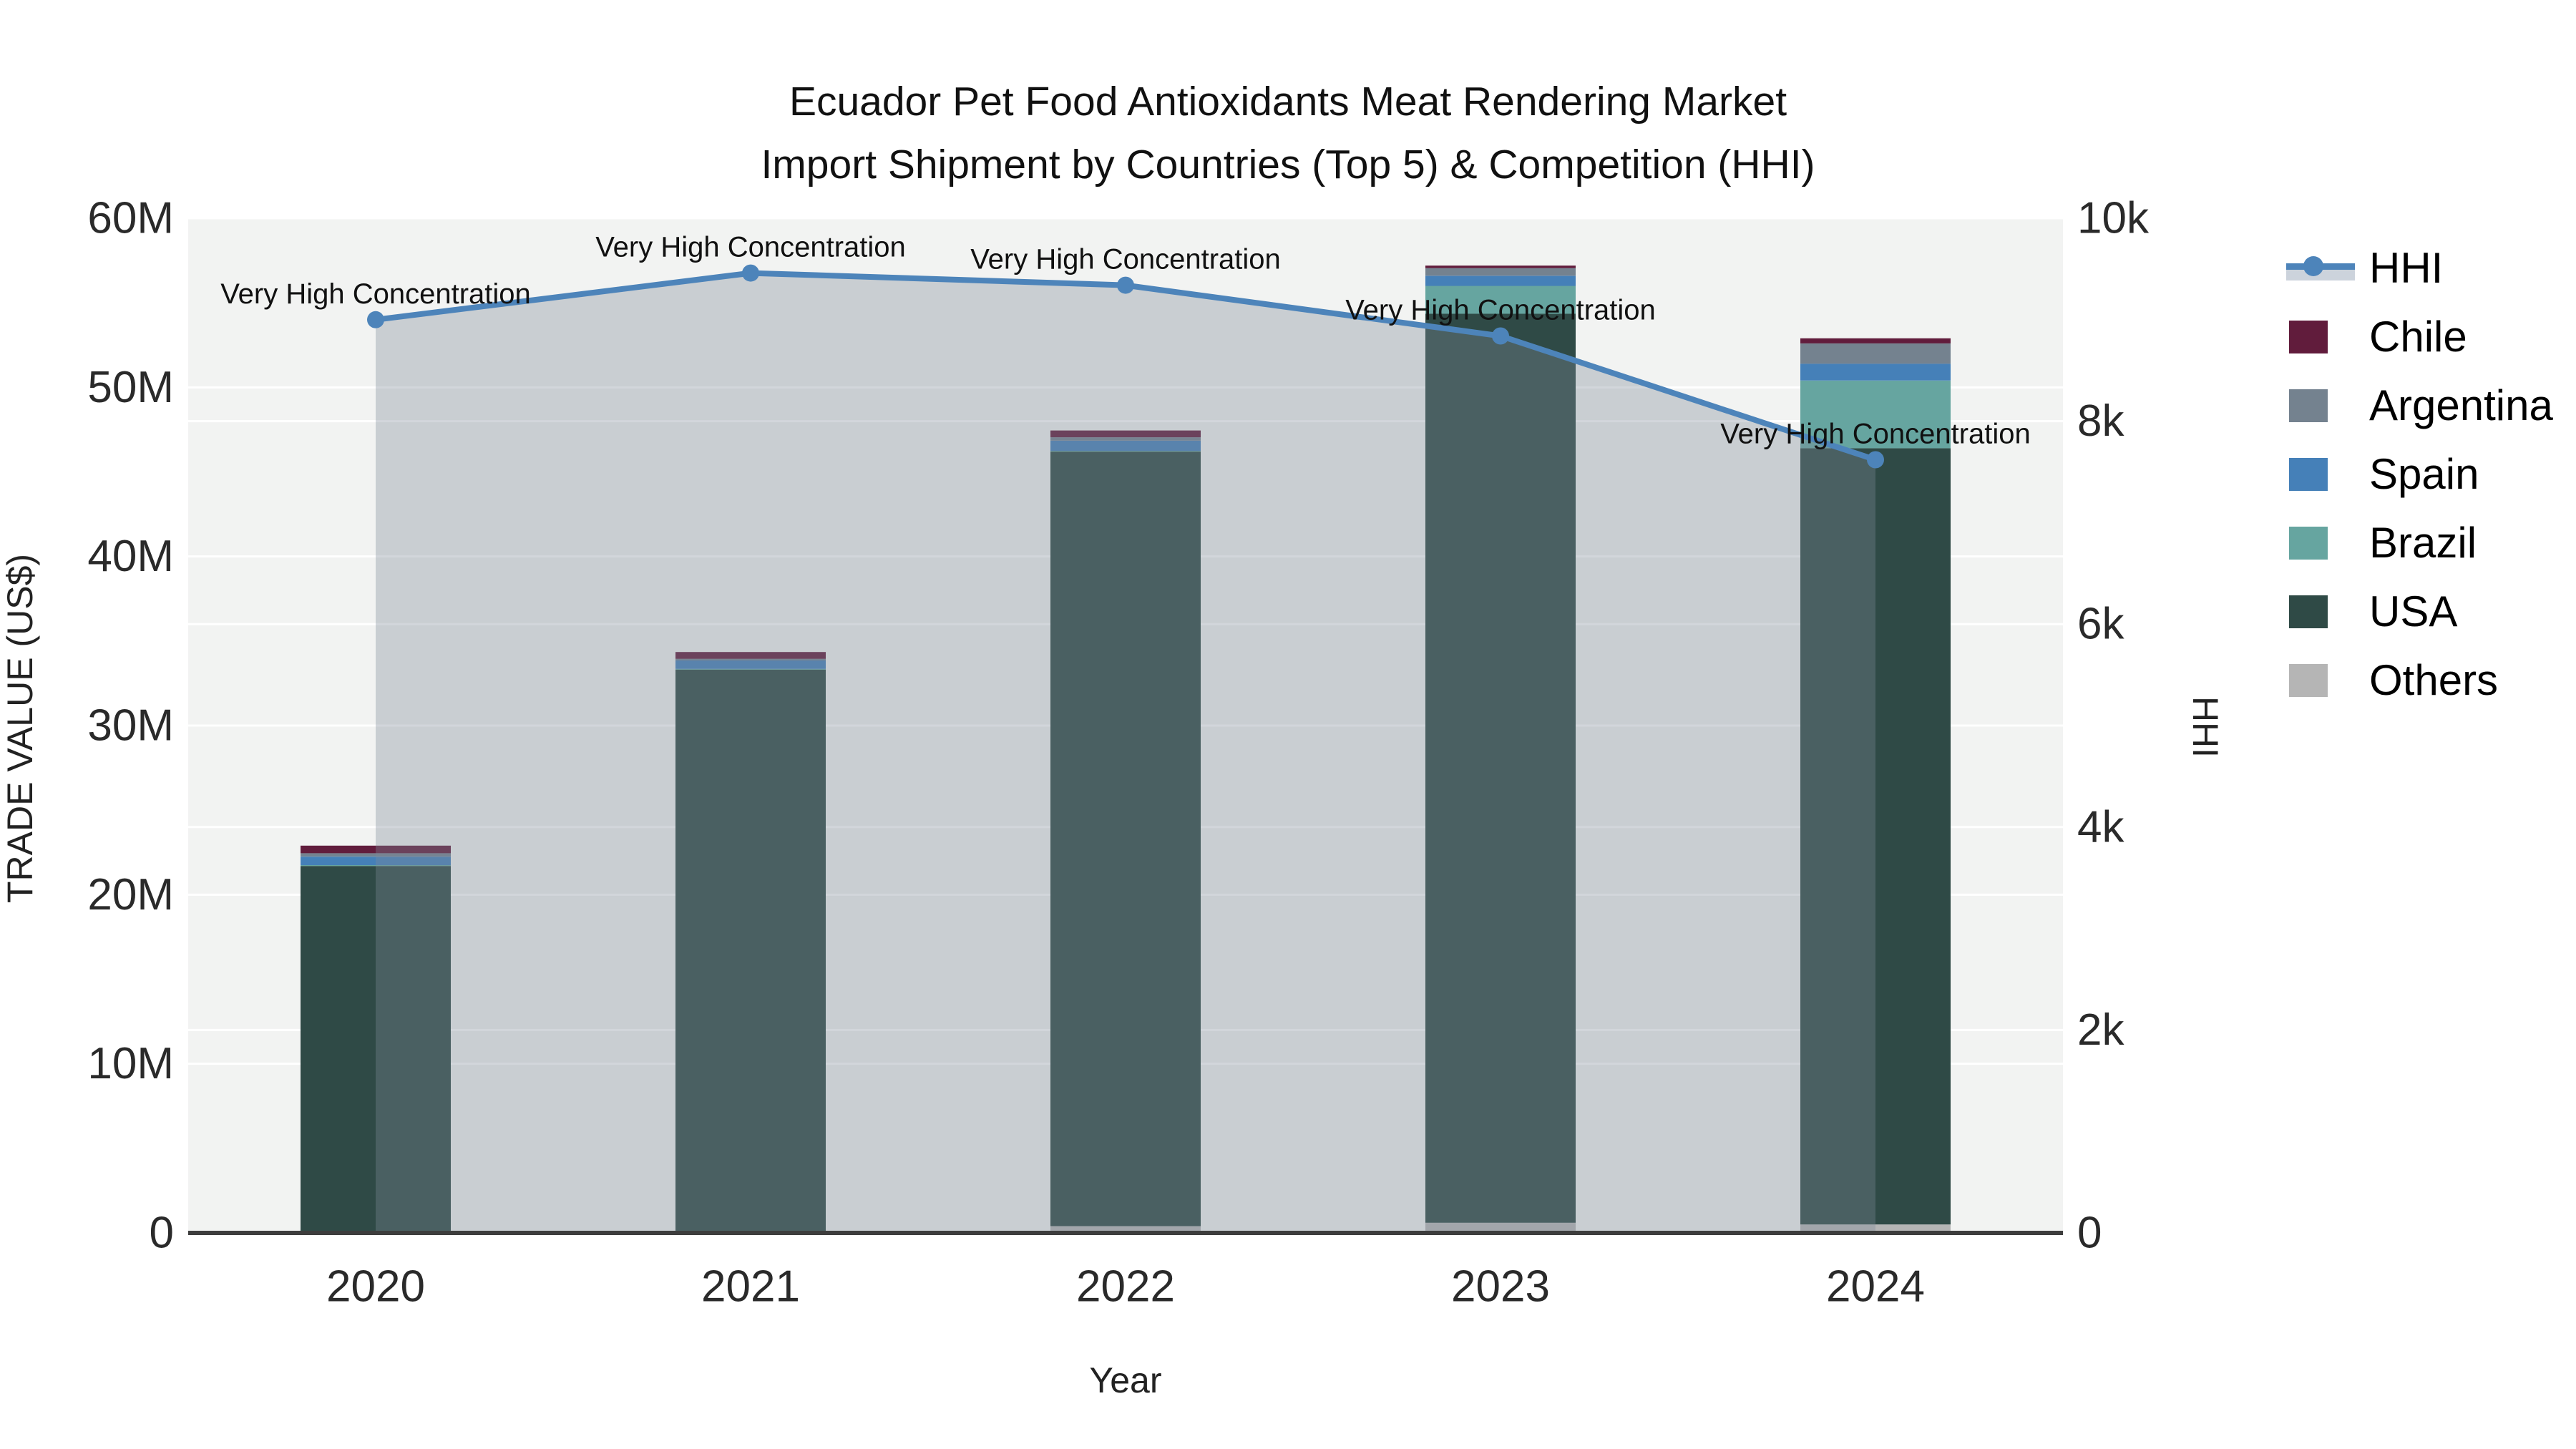  I want to click on legend-label: Brazil, so click(2423, 542).